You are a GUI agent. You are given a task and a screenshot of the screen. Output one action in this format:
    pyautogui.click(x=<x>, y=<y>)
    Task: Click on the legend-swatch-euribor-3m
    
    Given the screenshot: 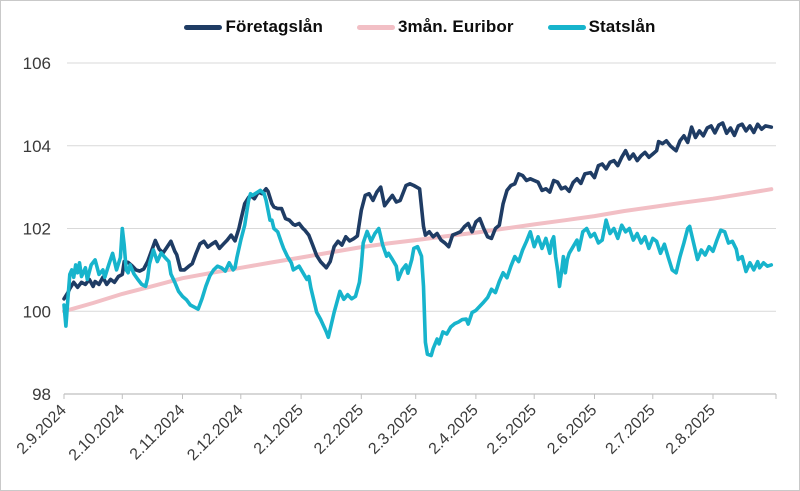 What is the action you would take?
    pyautogui.click(x=375, y=27)
    